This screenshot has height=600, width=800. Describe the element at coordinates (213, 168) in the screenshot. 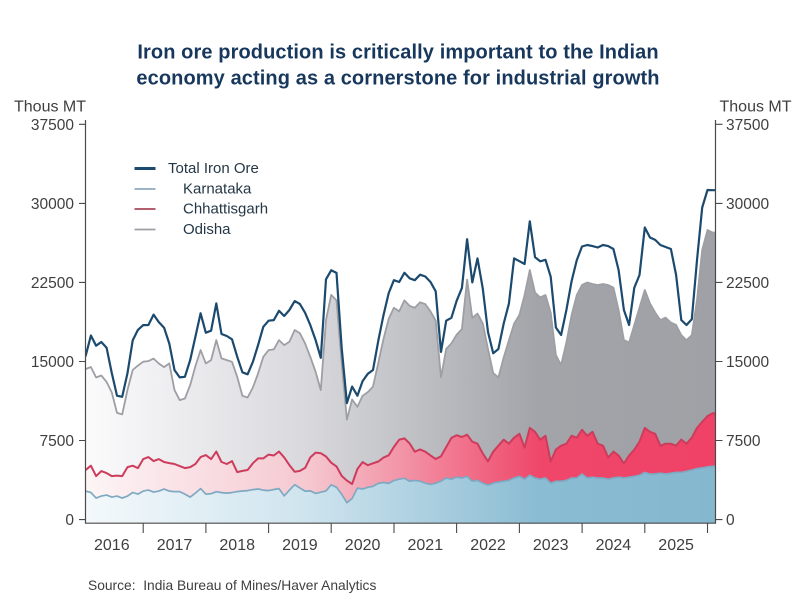

I see `svg-text: Total Iron Ore` at that location.